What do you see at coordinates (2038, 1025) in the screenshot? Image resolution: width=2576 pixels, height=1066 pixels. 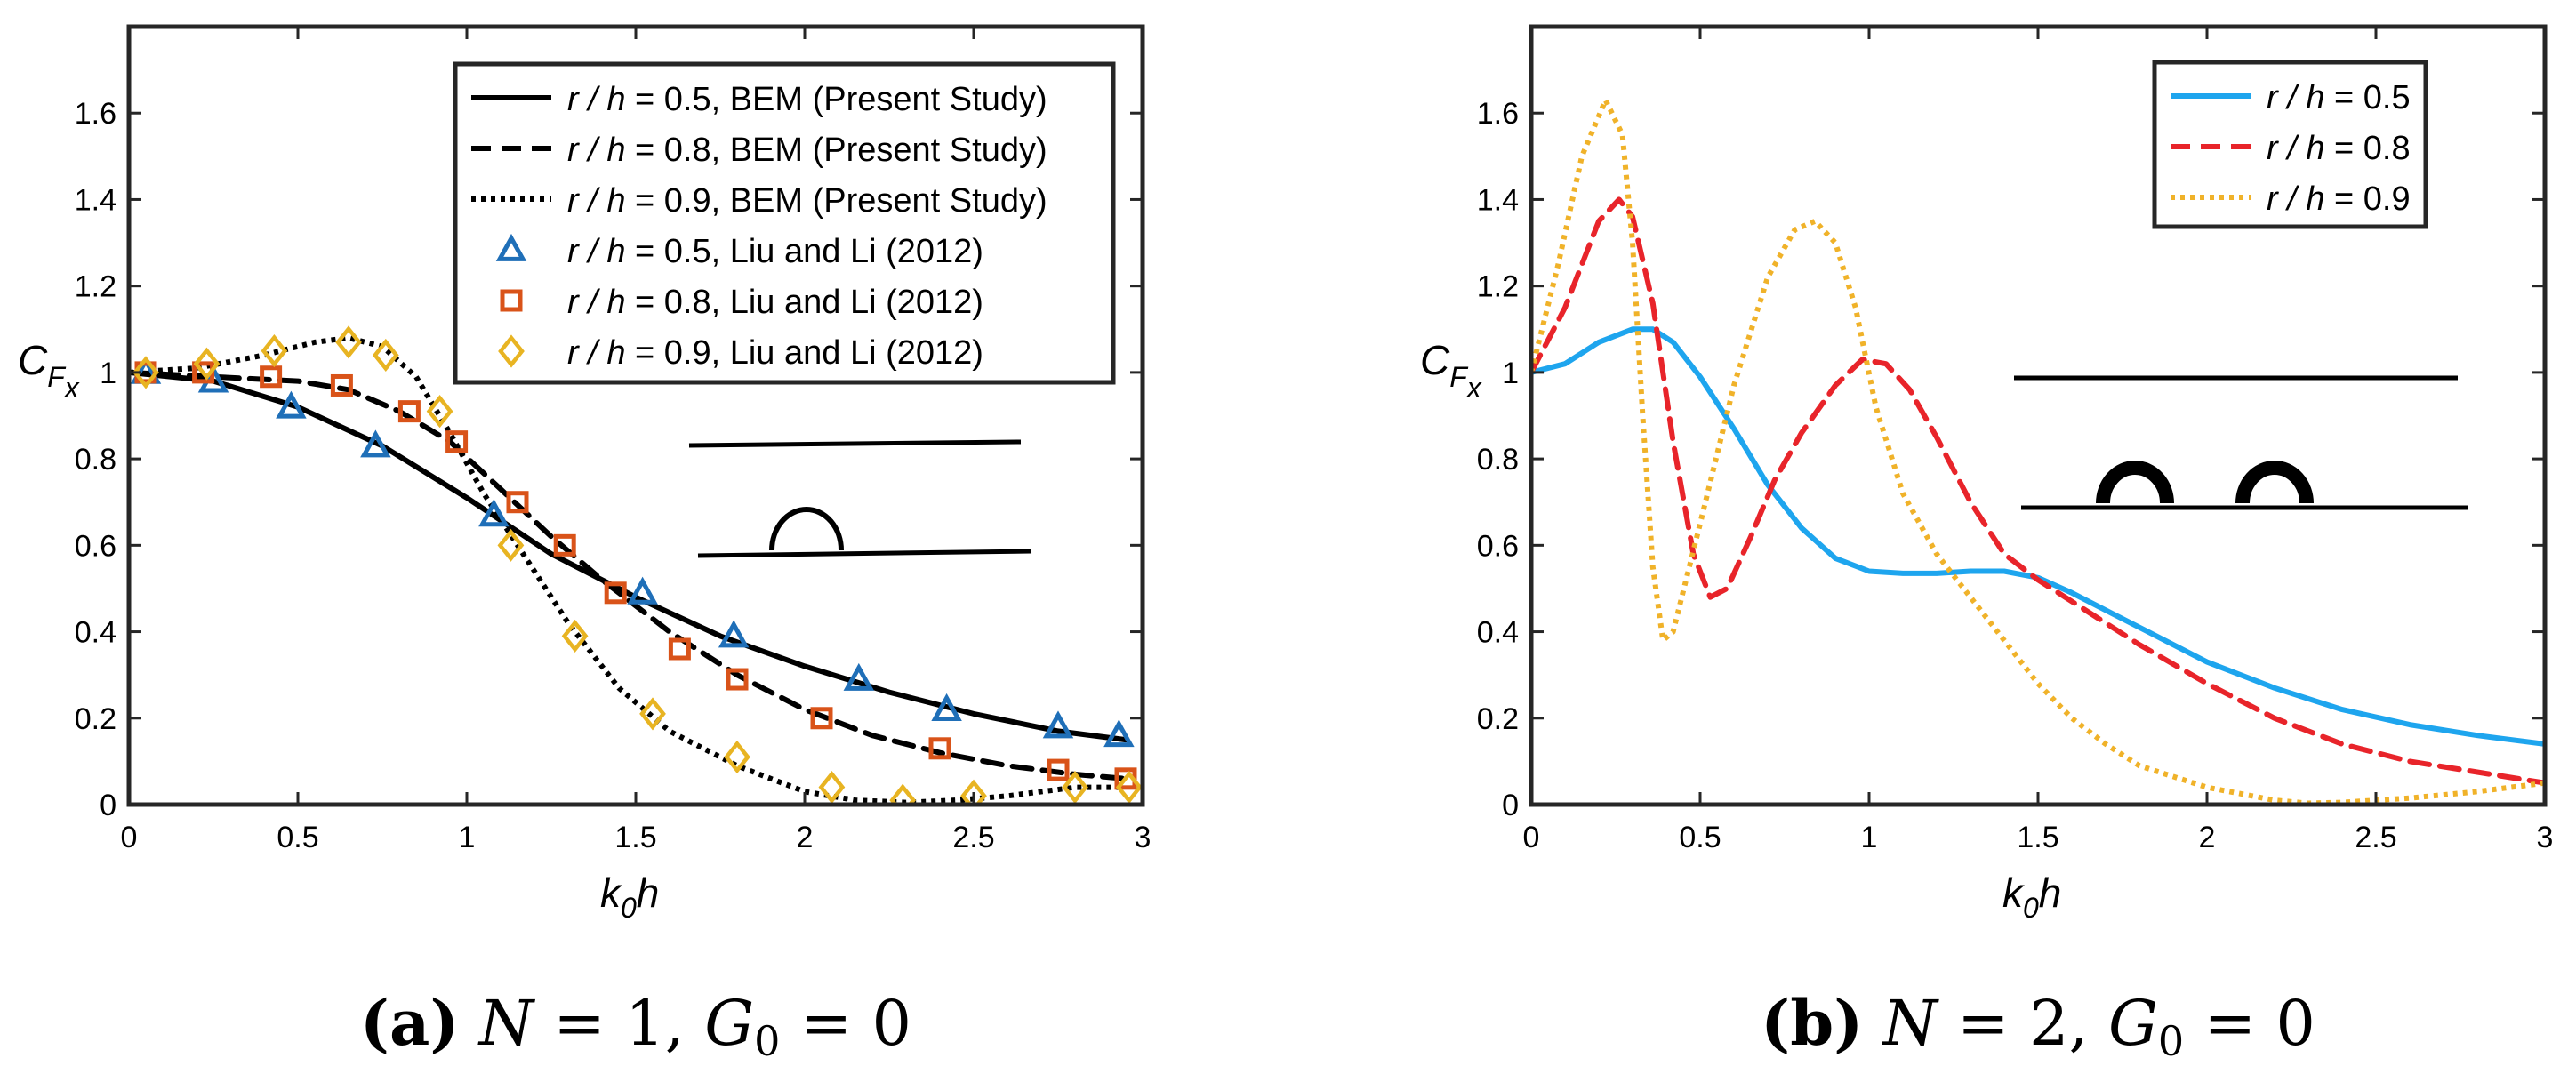 I see `panel-caption: (b) N = 2, G0 = 0` at bounding box center [2038, 1025].